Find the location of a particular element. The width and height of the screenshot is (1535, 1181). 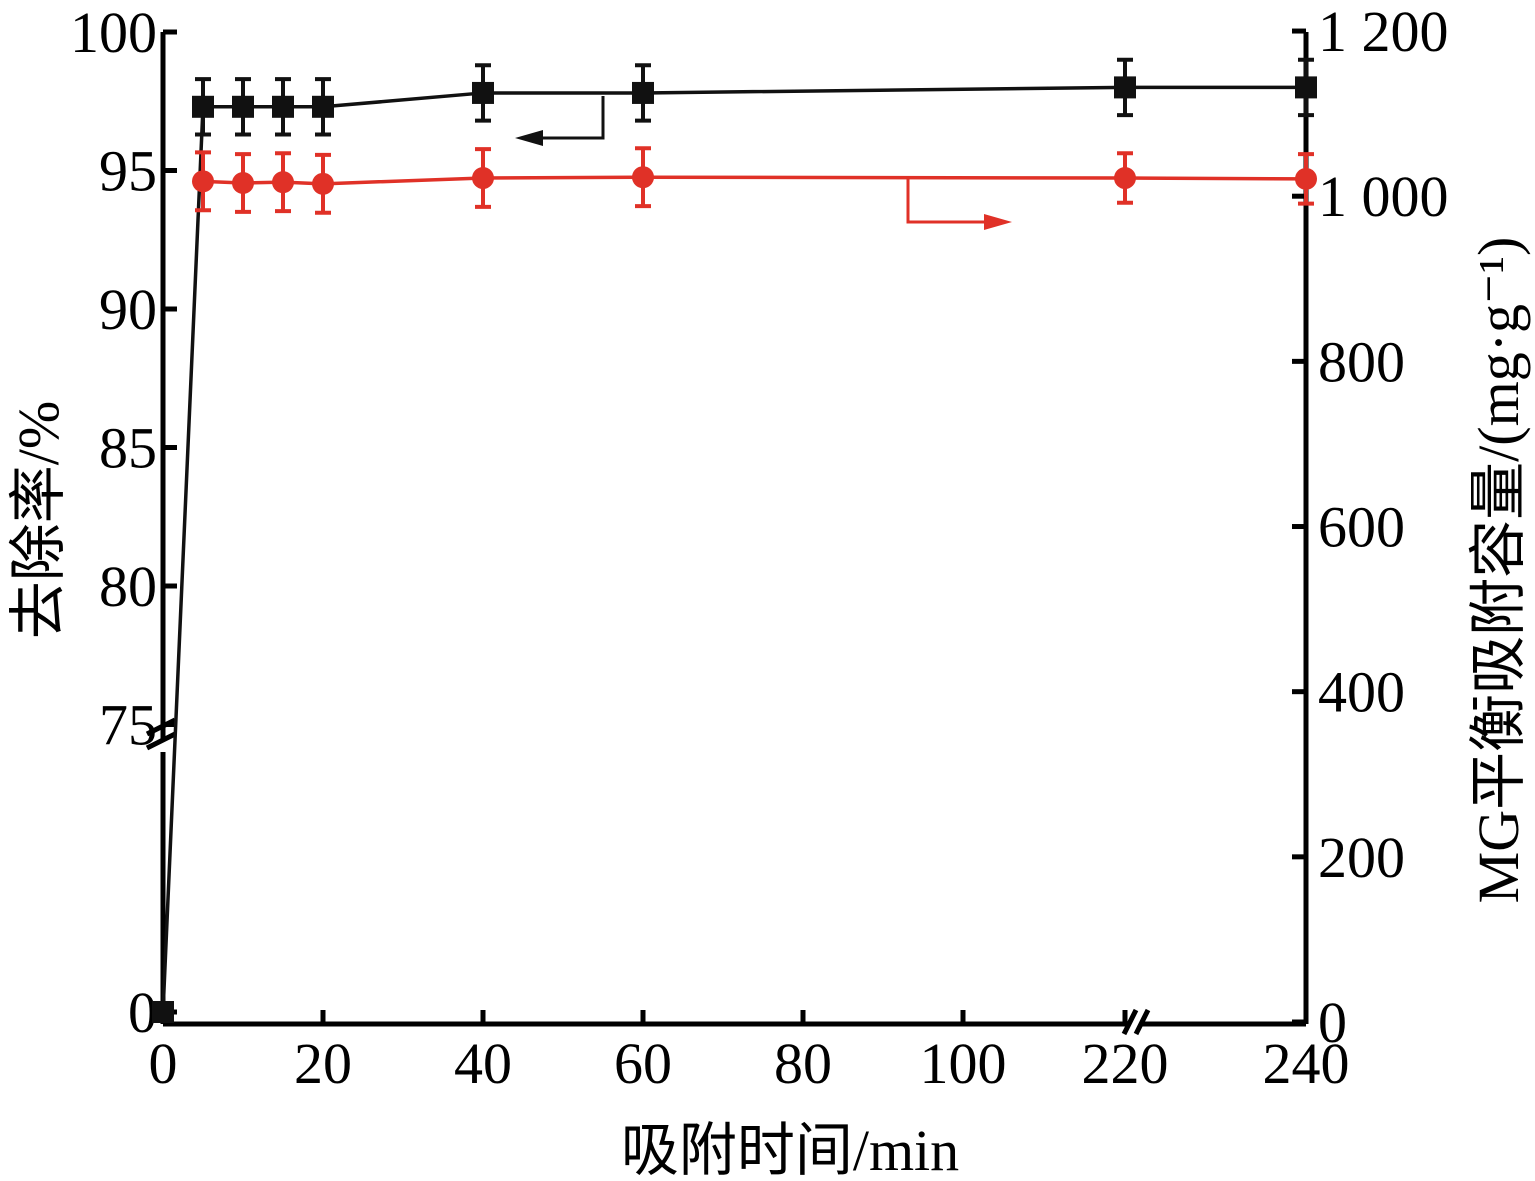

x-tick-label: 0 is located at coordinates (163, 1063).